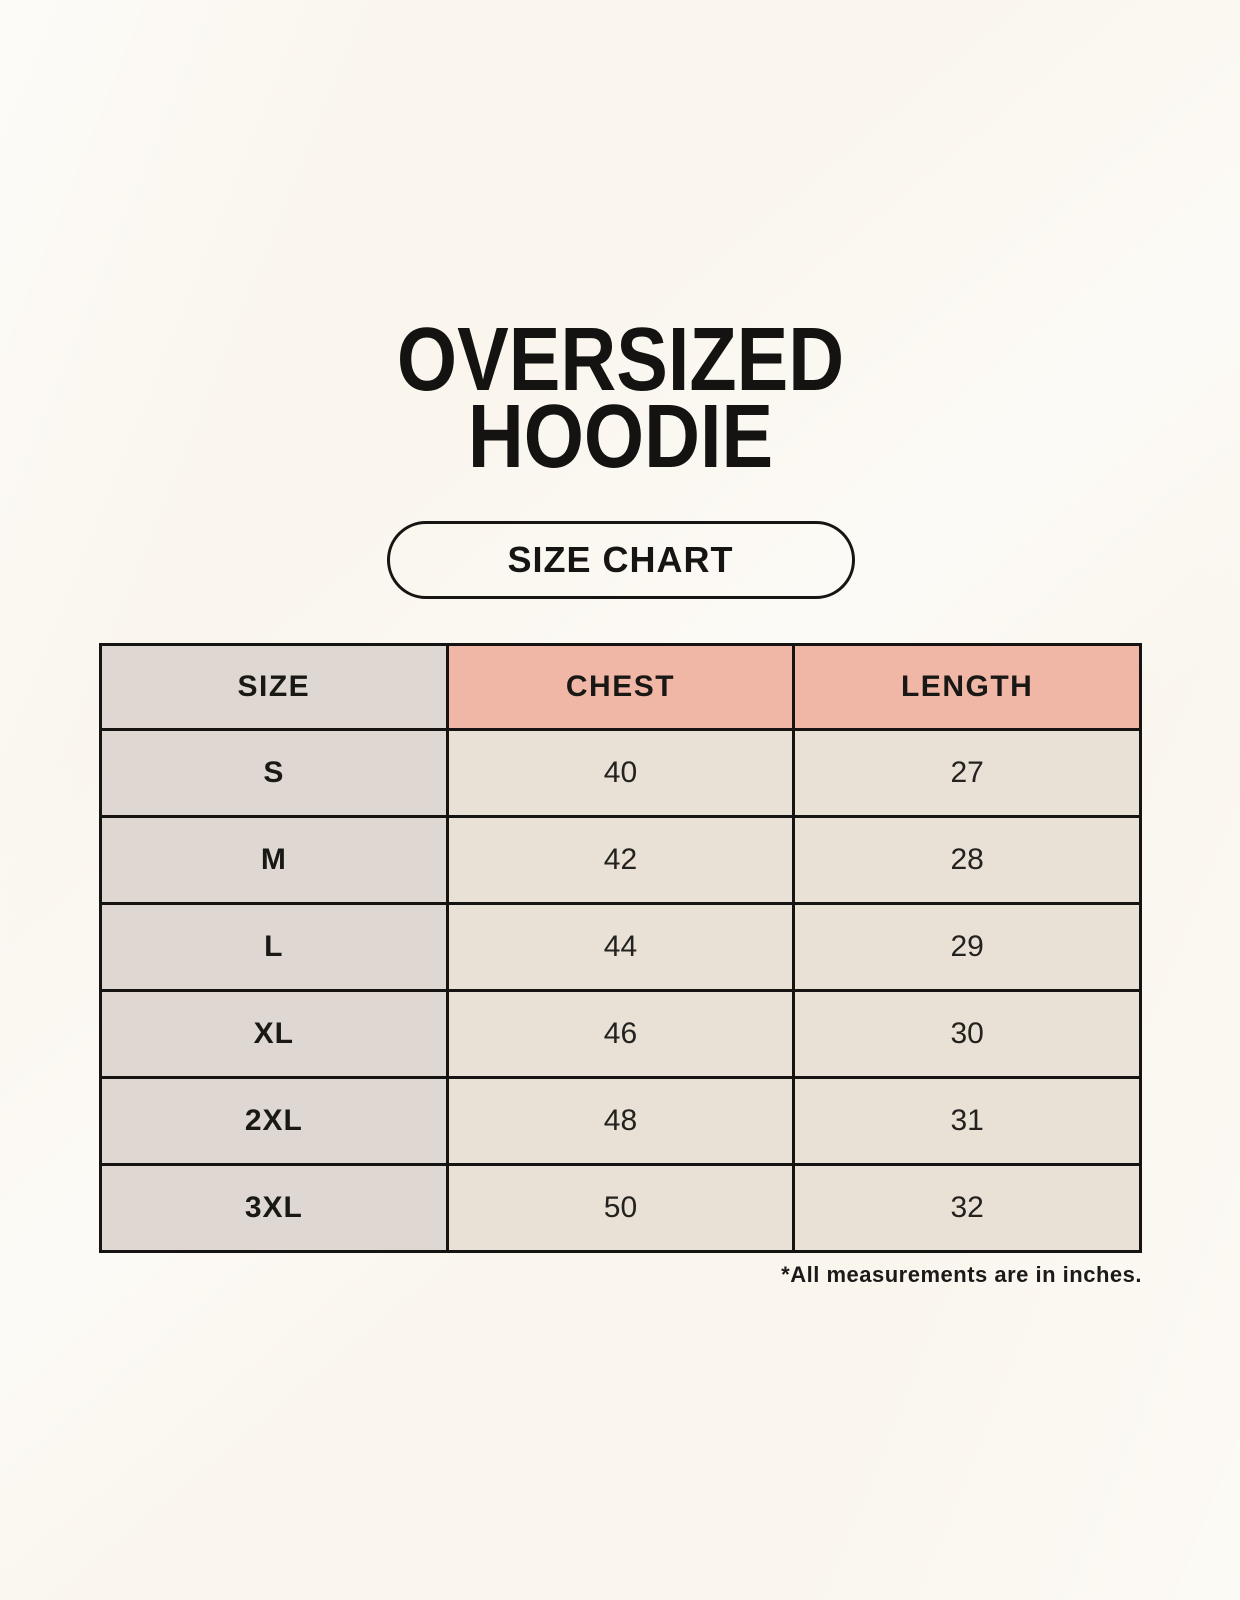 The image size is (1240, 1600). Describe the element at coordinates (274, 1034) in the screenshot. I see `size-label-cell: XL` at that location.